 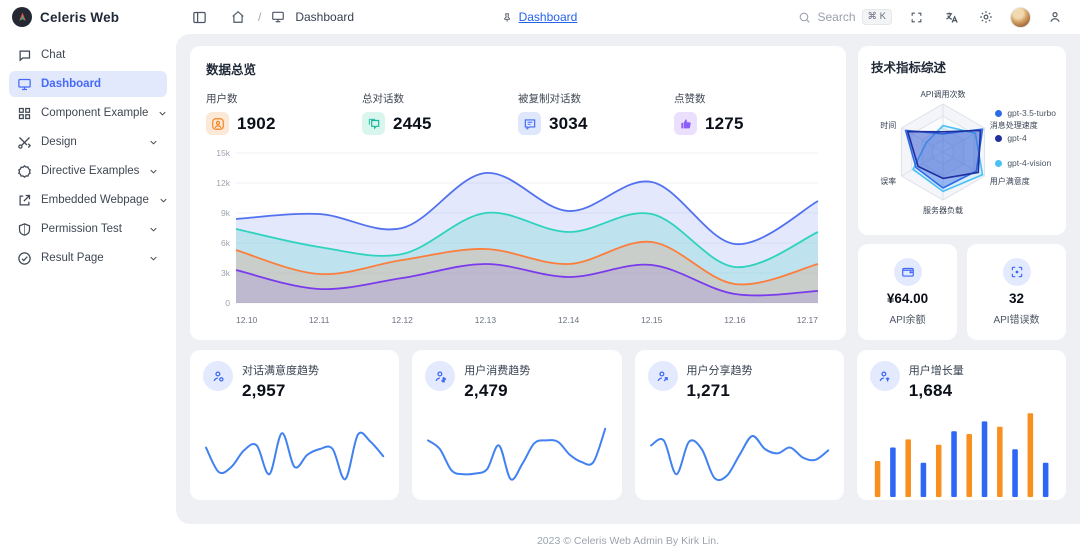 I want to click on sidebar-item-directive-examples: Directive Examples, so click(x=88, y=171).